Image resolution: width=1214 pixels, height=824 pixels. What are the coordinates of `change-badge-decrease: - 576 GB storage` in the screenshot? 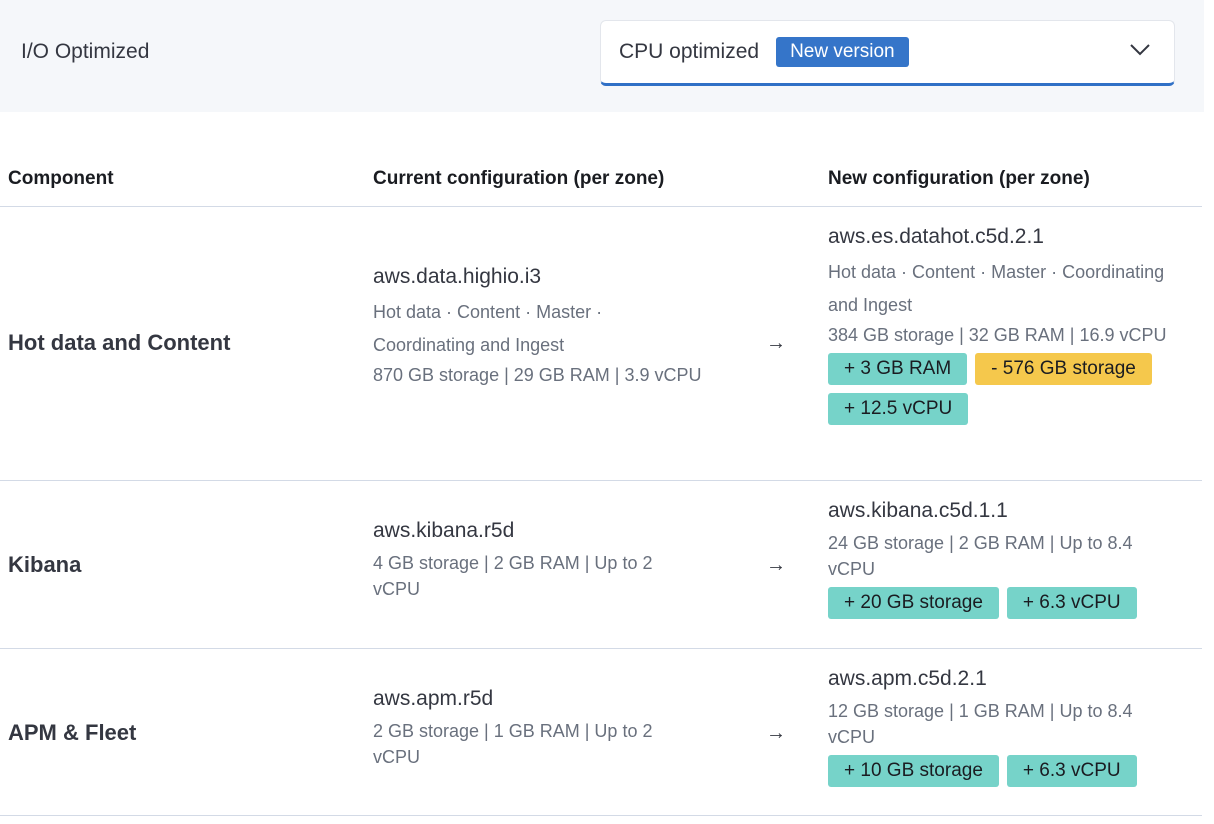 It's located at (1063, 369).